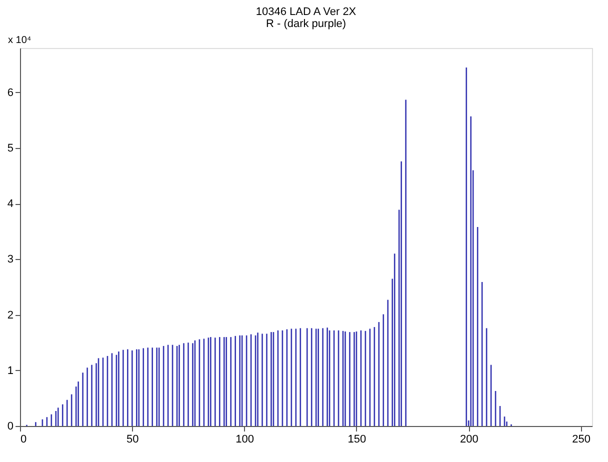  Describe the element at coordinates (357, 440) in the screenshot. I see `x-tick-label: 150` at that location.